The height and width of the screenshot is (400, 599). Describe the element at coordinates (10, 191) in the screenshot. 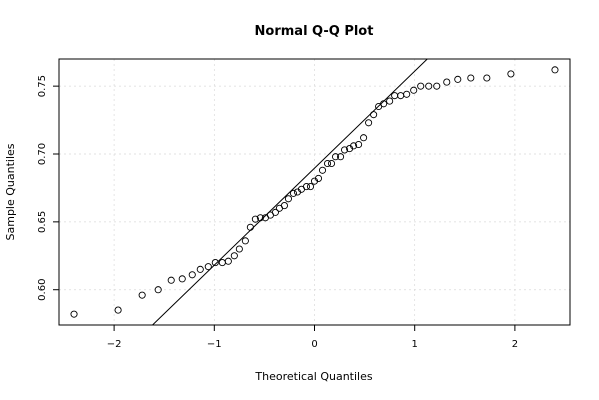

I see `y-axis-label: Sample Quantiles` at that location.